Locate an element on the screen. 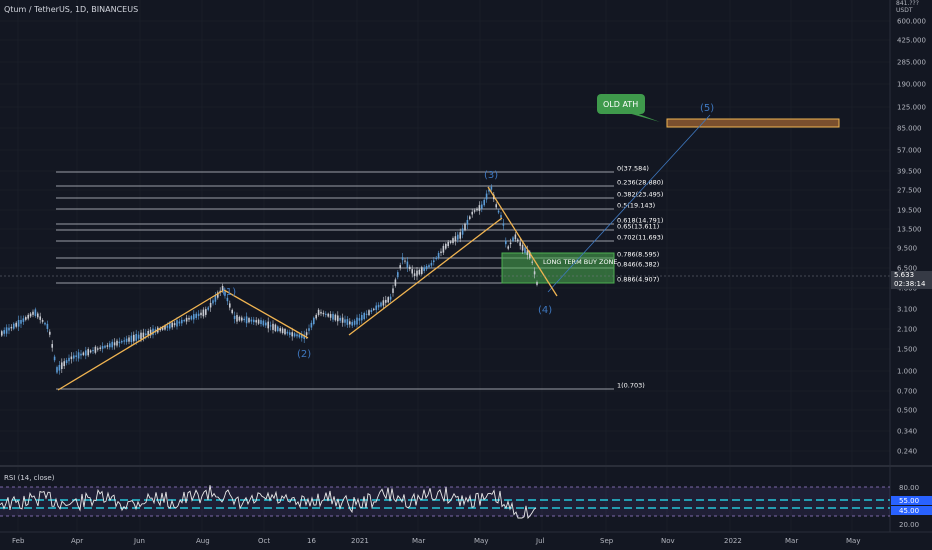 The width and height of the screenshot is (932, 550). time-label: 2022 is located at coordinates (733, 541).